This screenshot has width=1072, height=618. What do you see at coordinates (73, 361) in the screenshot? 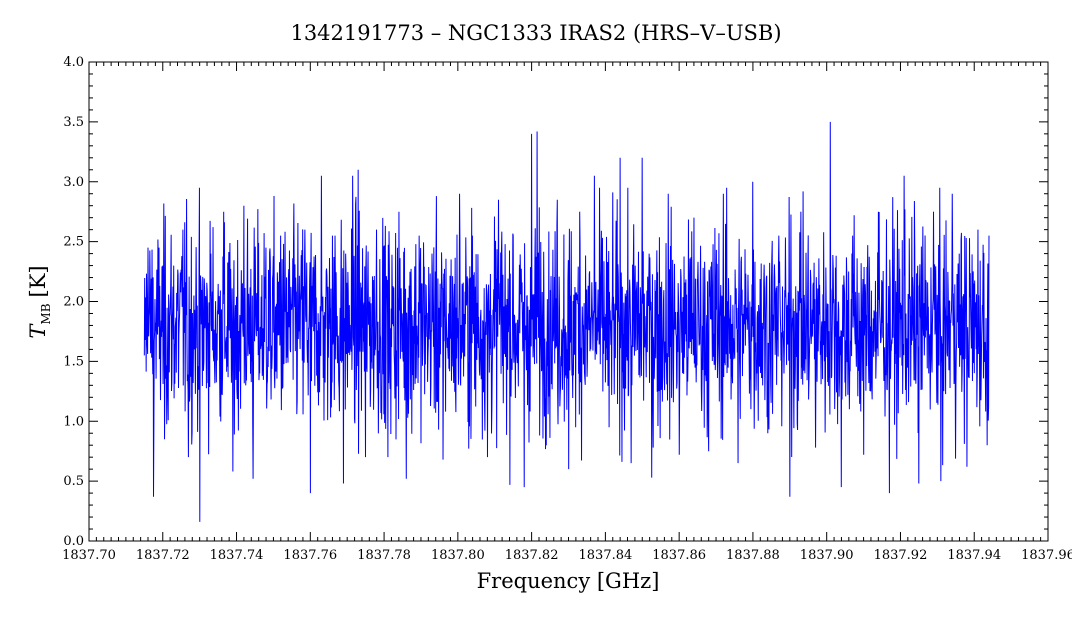
I see `y-tick-label: 1.5` at bounding box center [73, 361].